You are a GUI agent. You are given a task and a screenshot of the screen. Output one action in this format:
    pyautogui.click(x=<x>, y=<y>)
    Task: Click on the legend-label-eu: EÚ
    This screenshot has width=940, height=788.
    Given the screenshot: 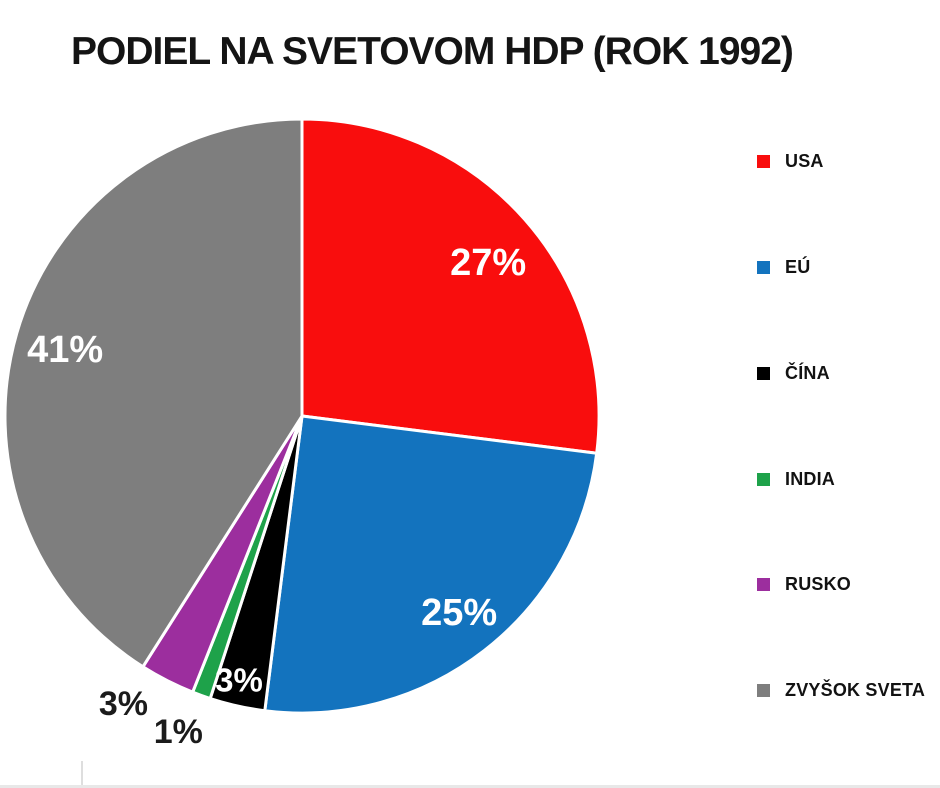 What is the action you would take?
    pyautogui.click(x=798, y=266)
    